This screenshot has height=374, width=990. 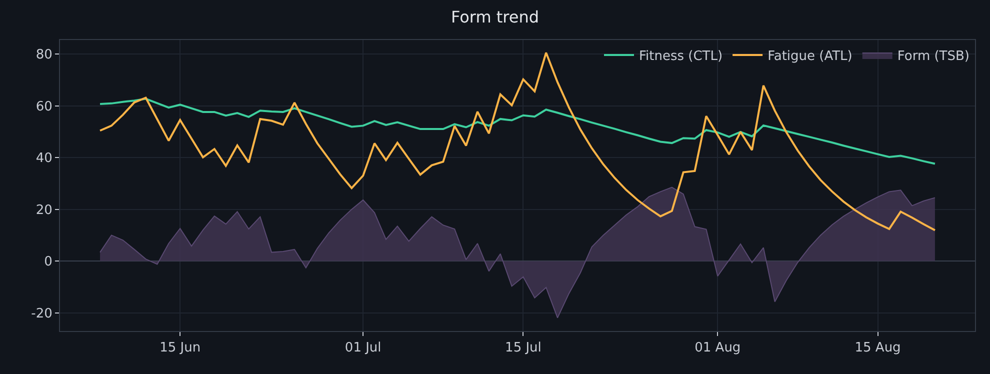 I want to click on x-tick-label: 15 Jun, so click(x=180, y=348).